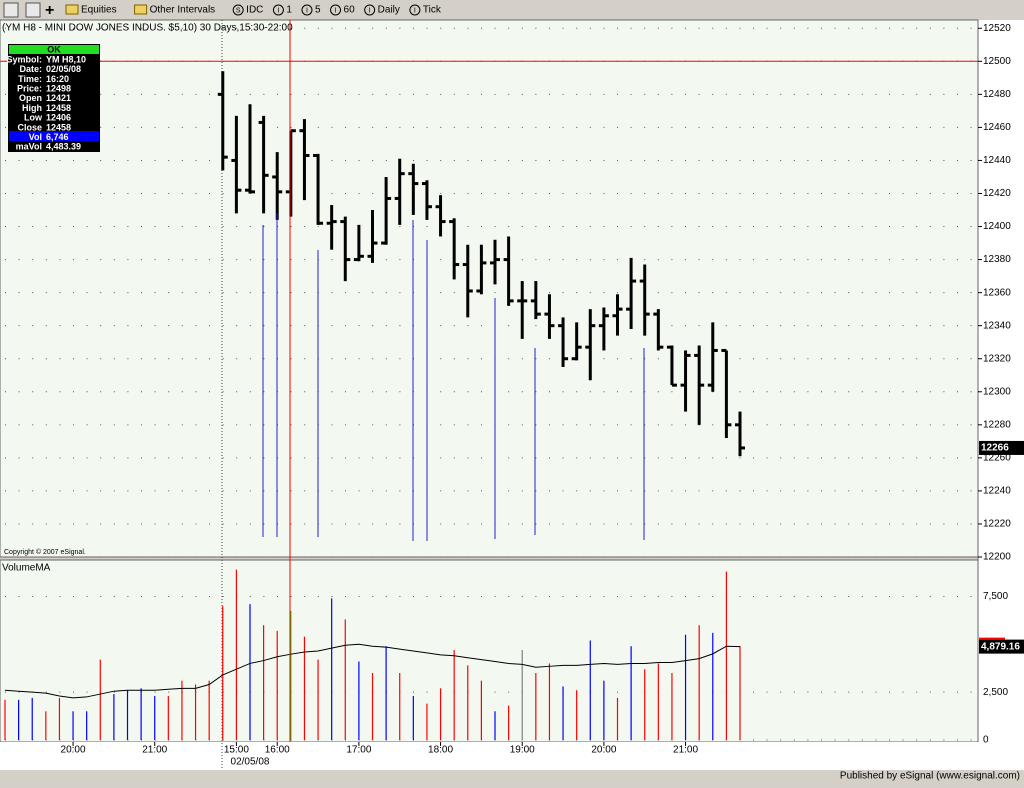 The height and width of the screenshot is (788, 1024). I want to click on info-header: OK, so click(54, 49).